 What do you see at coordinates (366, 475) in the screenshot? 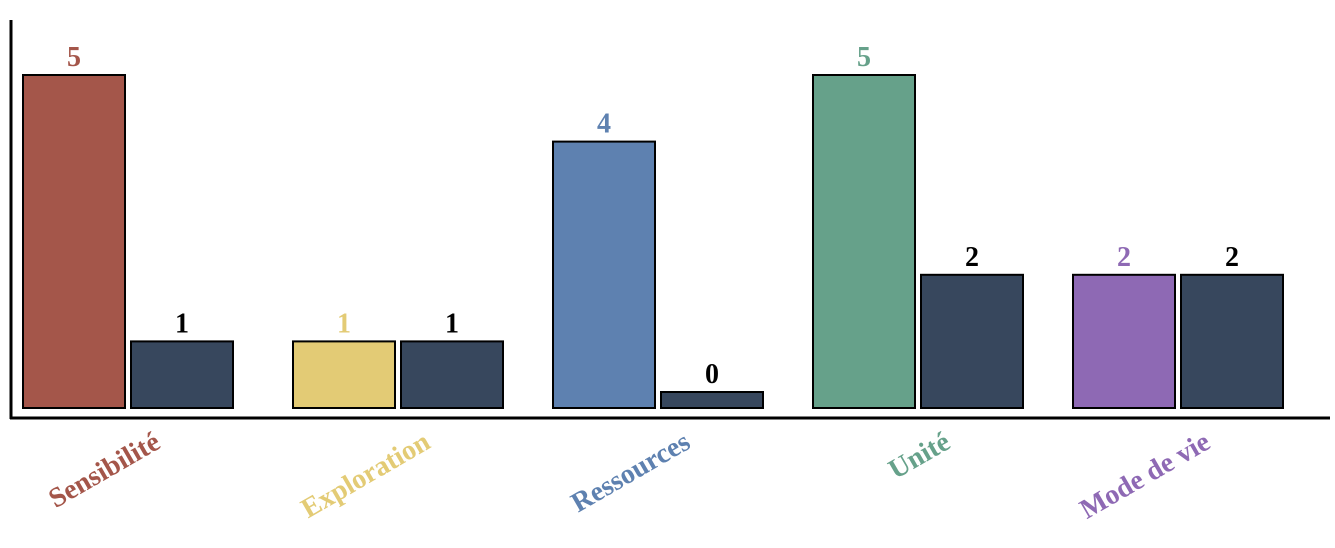
I see `x-tick-label-exploration: Exploration` at bounding box center [366, 475].